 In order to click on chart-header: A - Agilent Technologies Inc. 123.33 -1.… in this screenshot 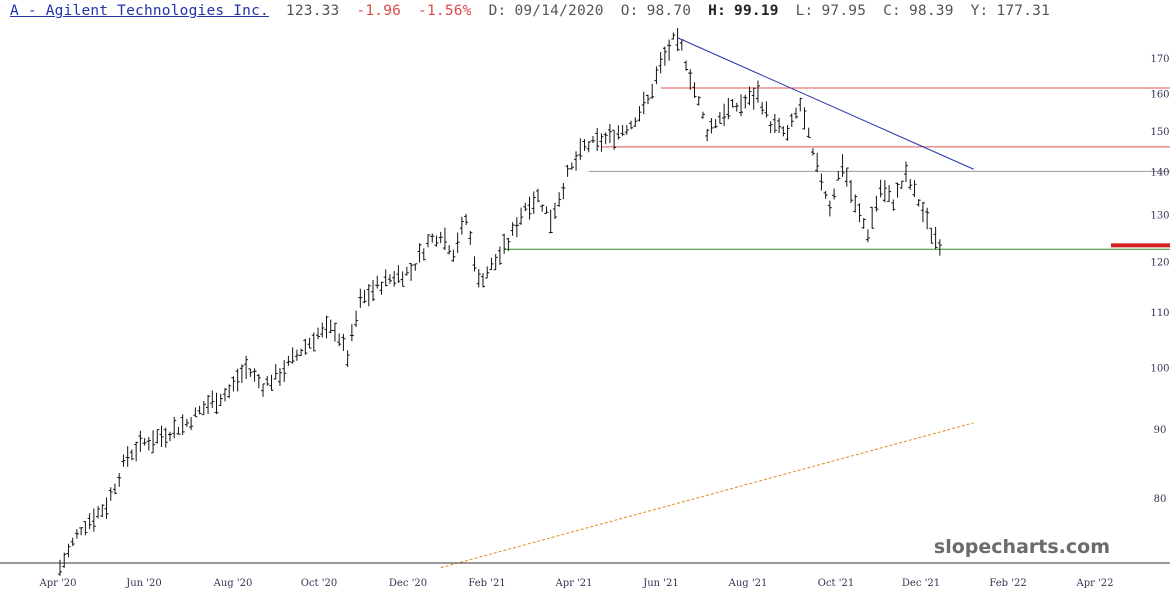, I will do `click(534, 13)`.